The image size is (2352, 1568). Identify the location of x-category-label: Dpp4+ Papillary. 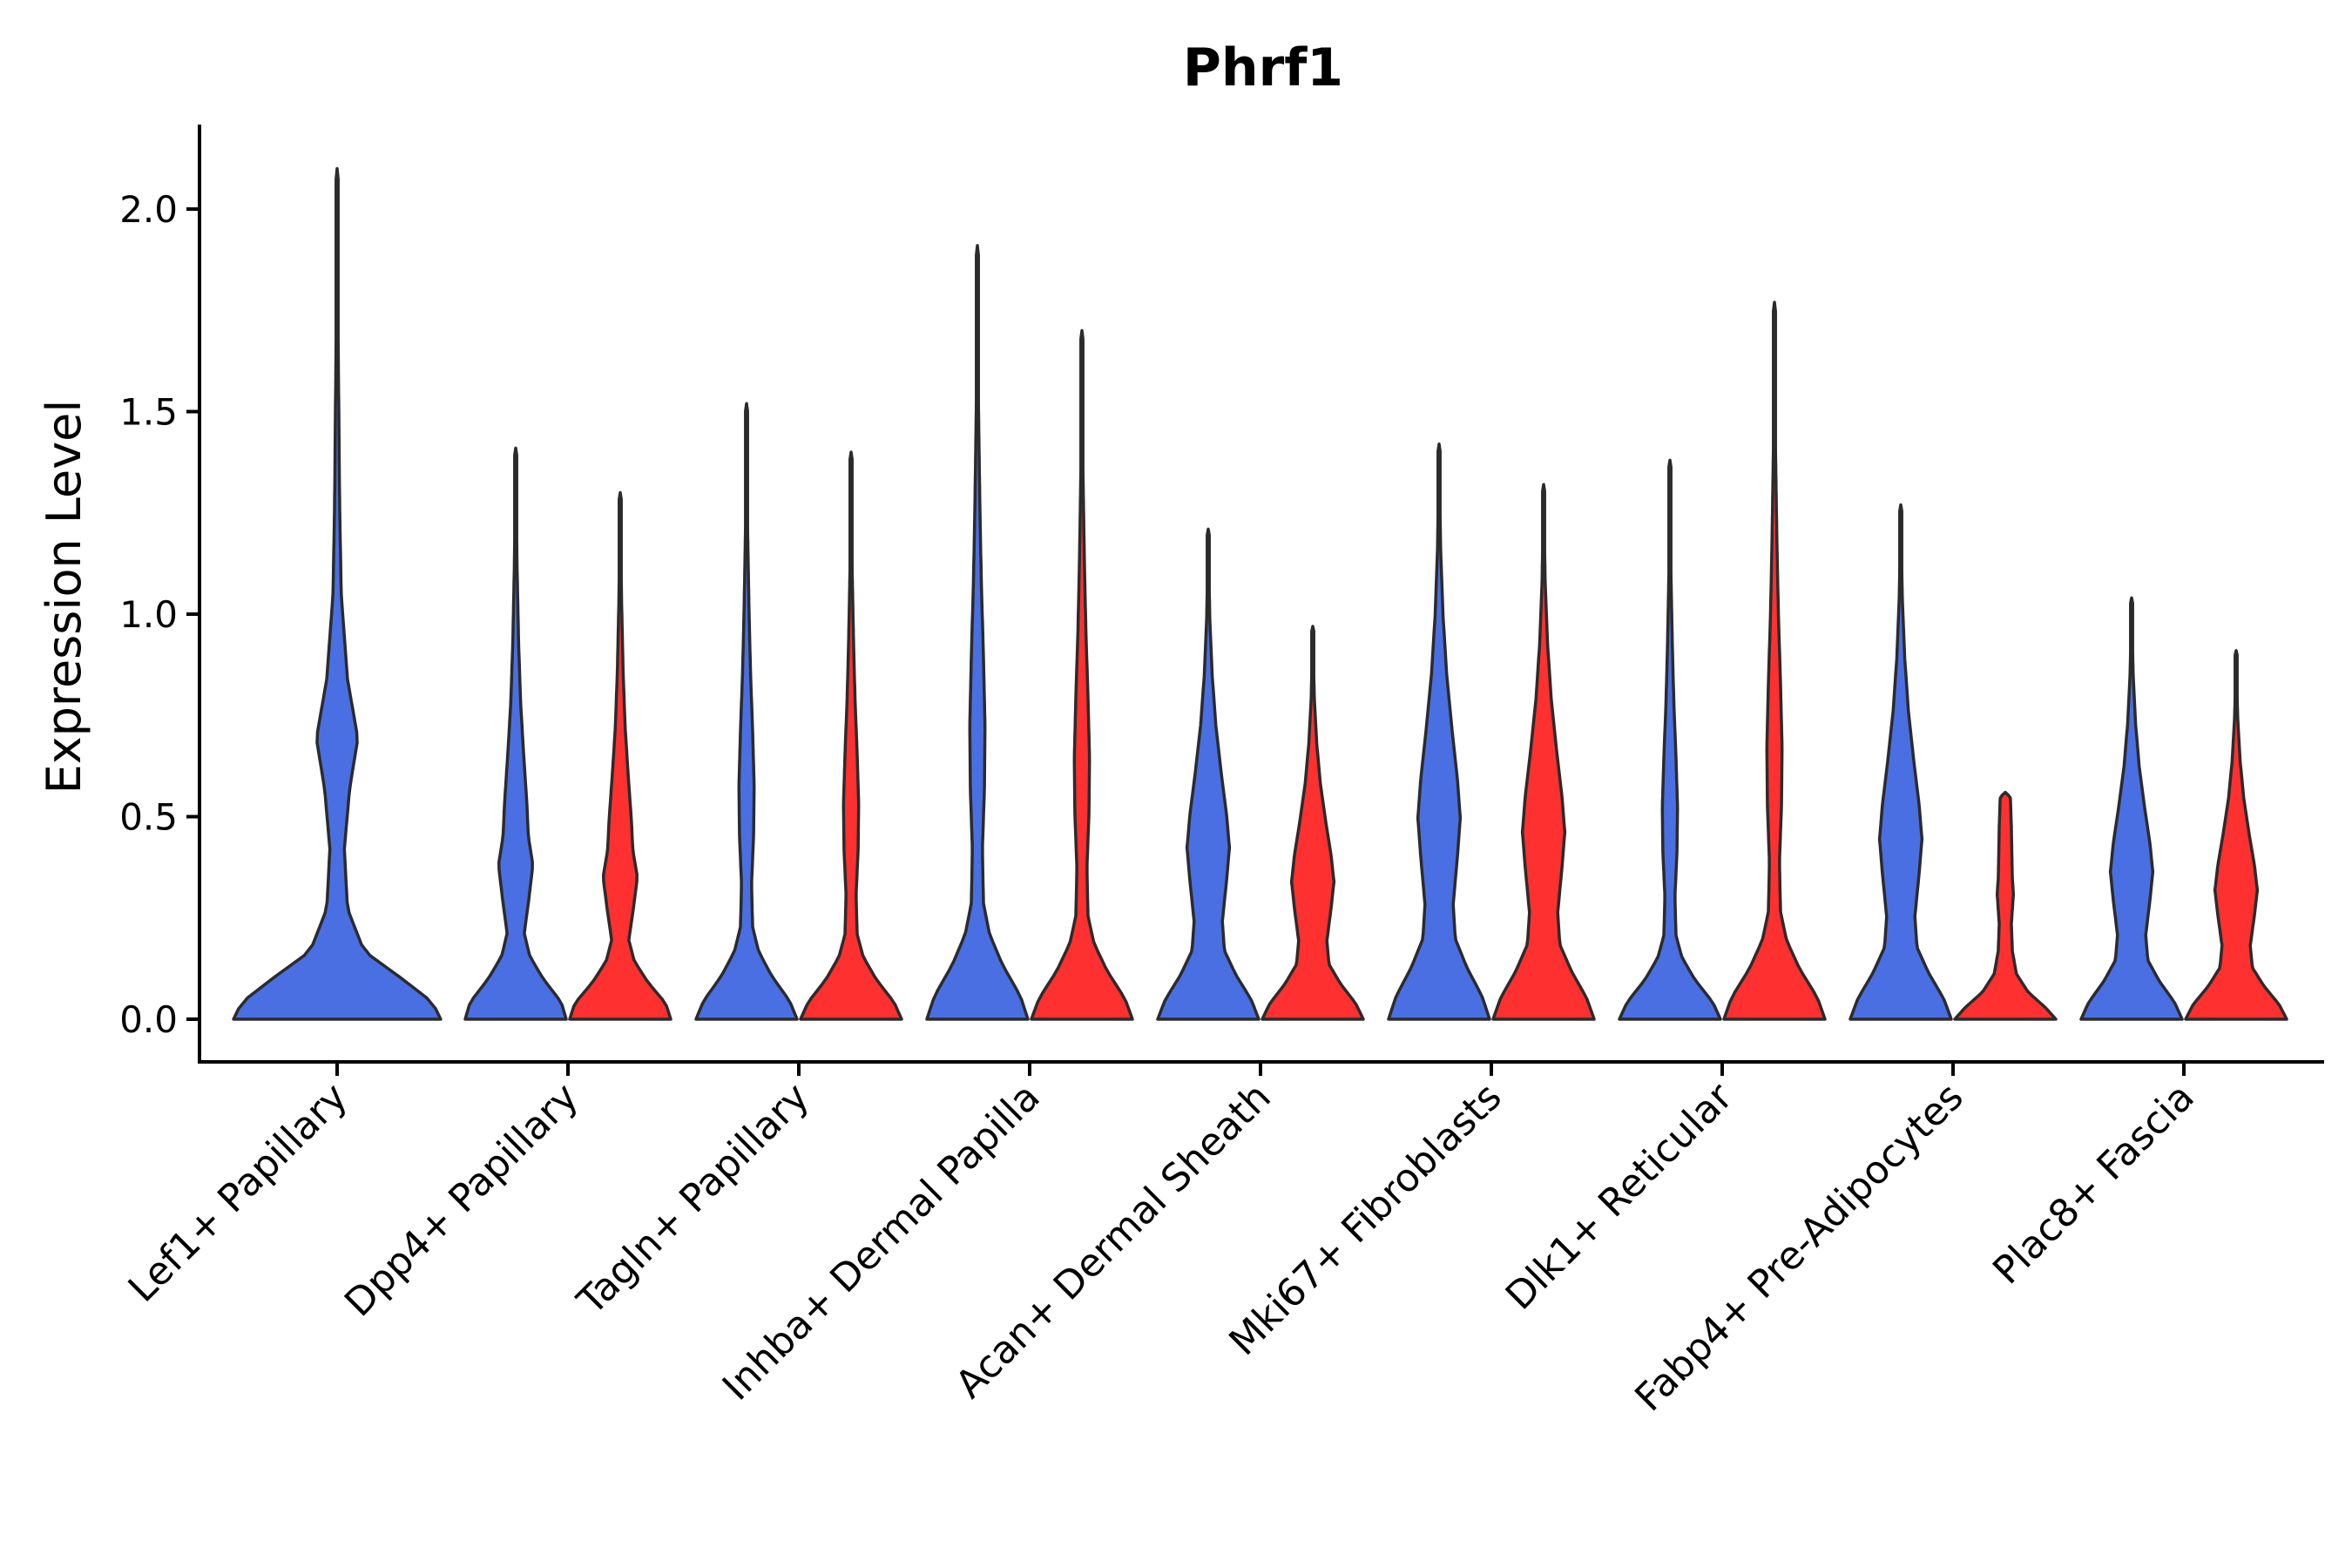
(461, 1201).